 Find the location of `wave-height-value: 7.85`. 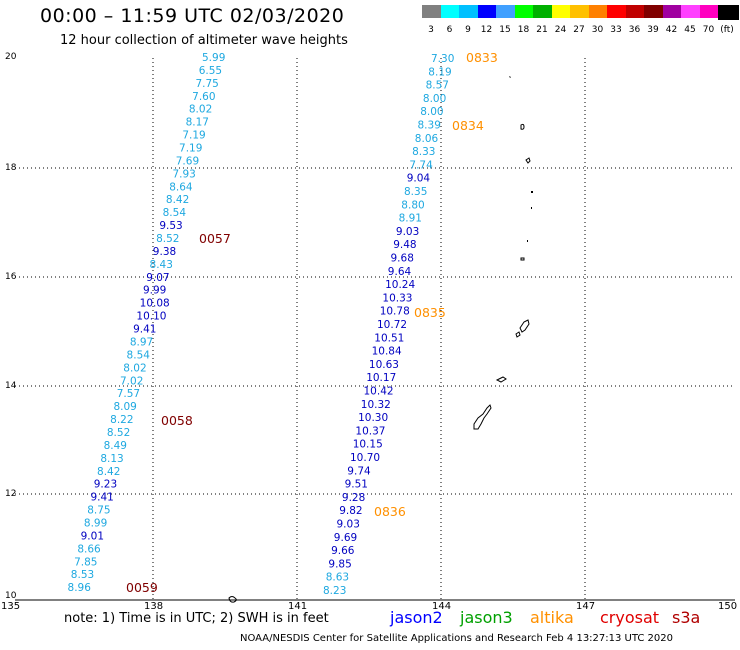

wave-height-value: 7.85 is located at coordinates (85, 562).